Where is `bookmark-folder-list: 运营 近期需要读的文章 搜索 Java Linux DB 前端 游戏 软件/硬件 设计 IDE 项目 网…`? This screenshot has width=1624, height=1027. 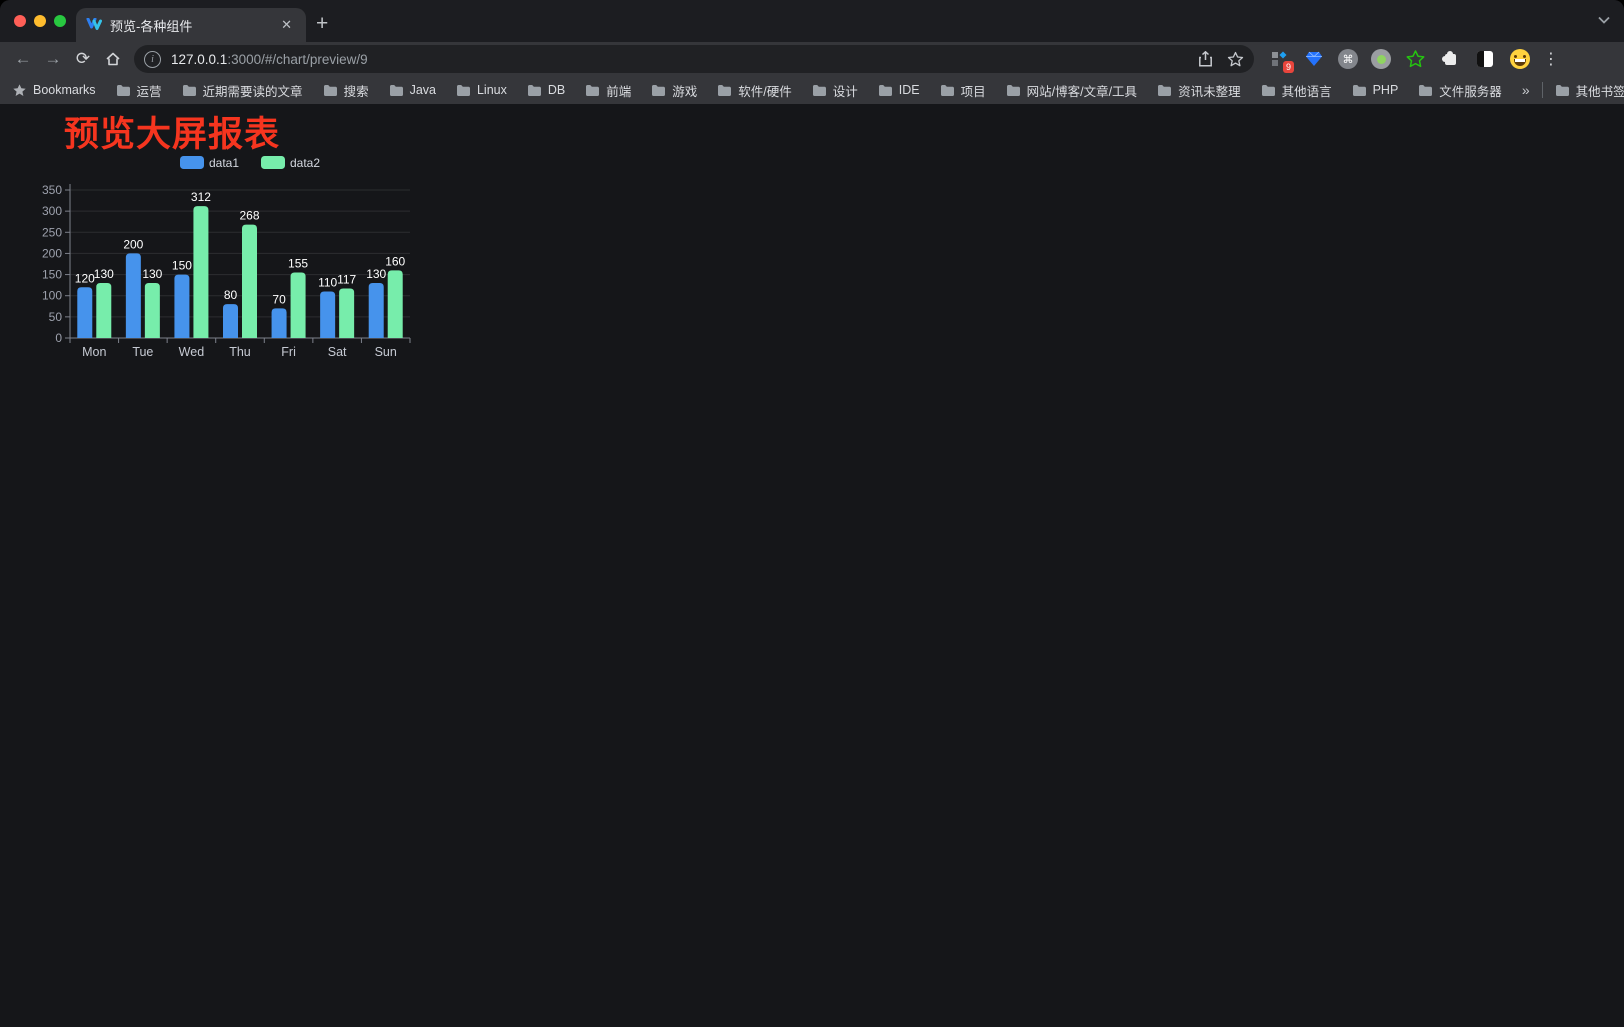 bookmark-folder-list: 运营 近期需要读的文章 搜索 Java Linux DB 前端 游戏 软件/硬件 设计 IDE 项目 网… is located at coordinates (809, 90).